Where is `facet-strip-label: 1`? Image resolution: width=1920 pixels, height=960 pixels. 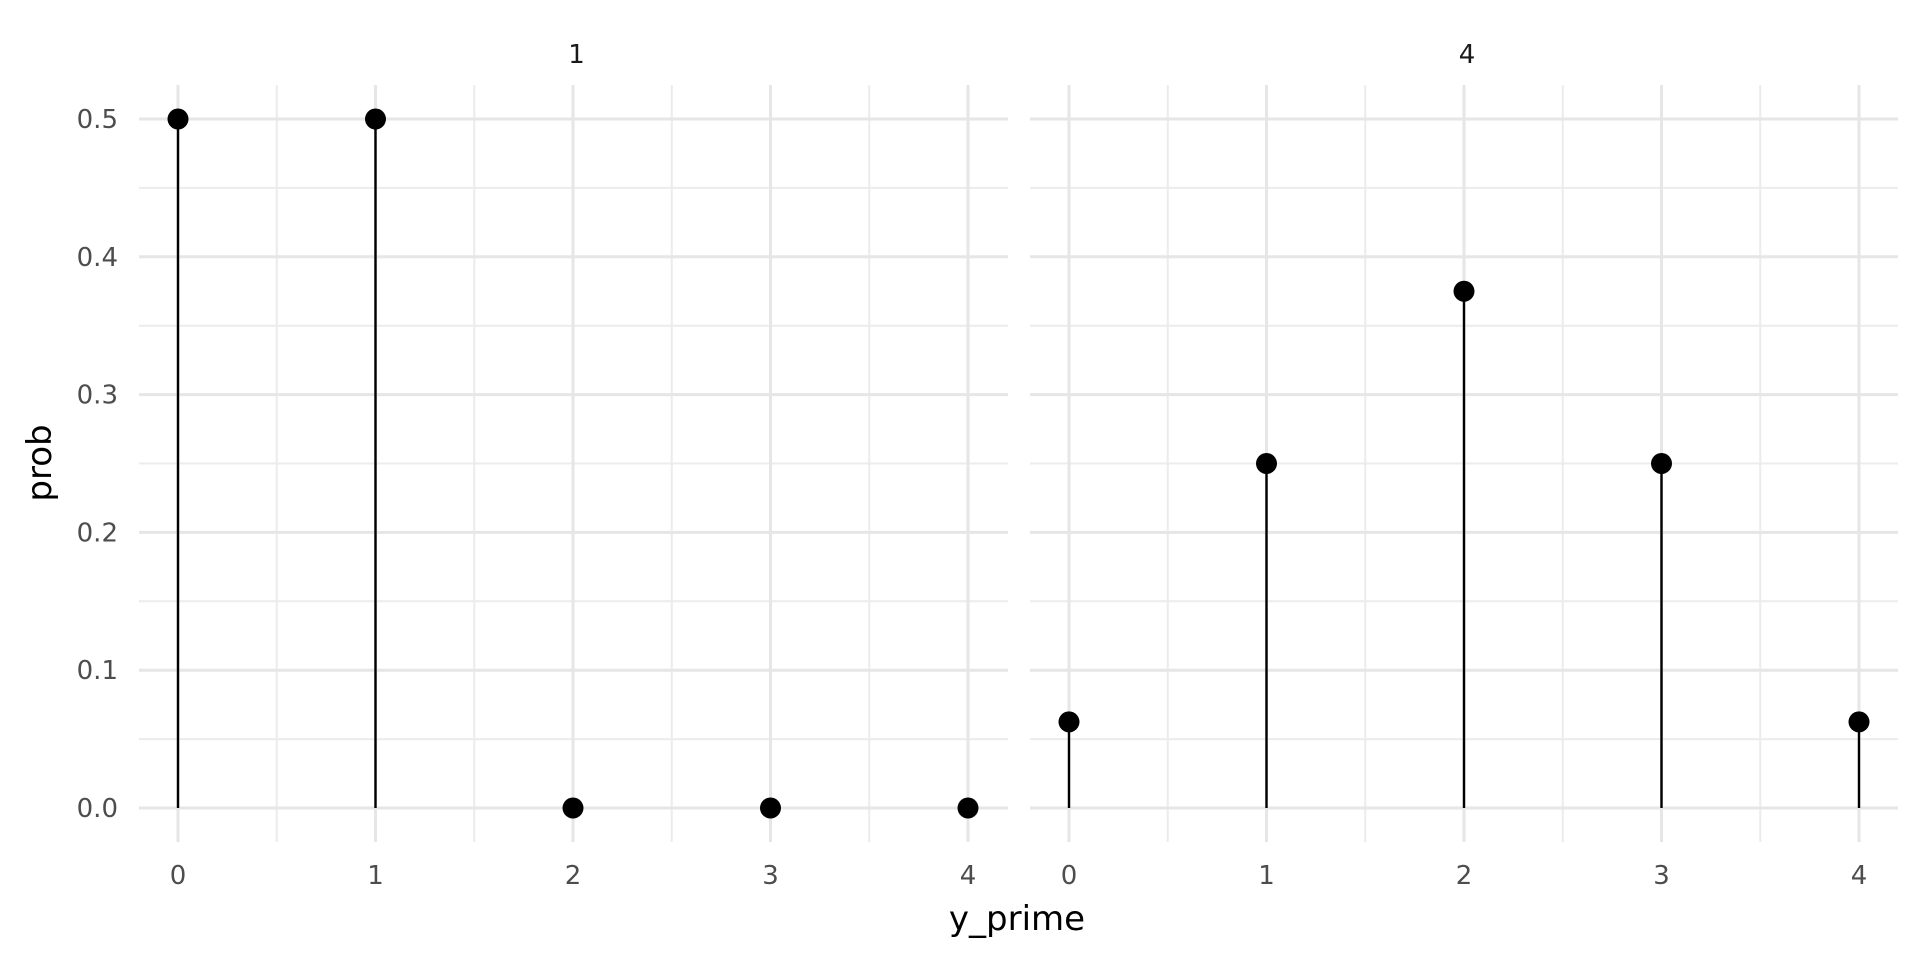 facet-strip-label: 1 is located at coordinates (576, 55).